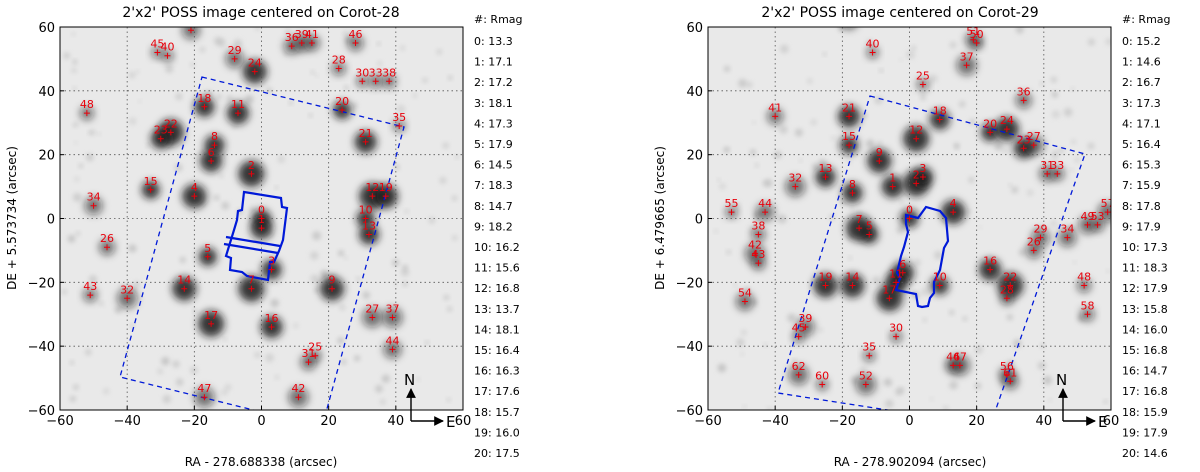 Image resolution: width=1200 pixels, height=472 pixels. Describe the element at coordinates (497, 453) in the screenshot. I see `legend-entry: 20: 17.5` at that location.